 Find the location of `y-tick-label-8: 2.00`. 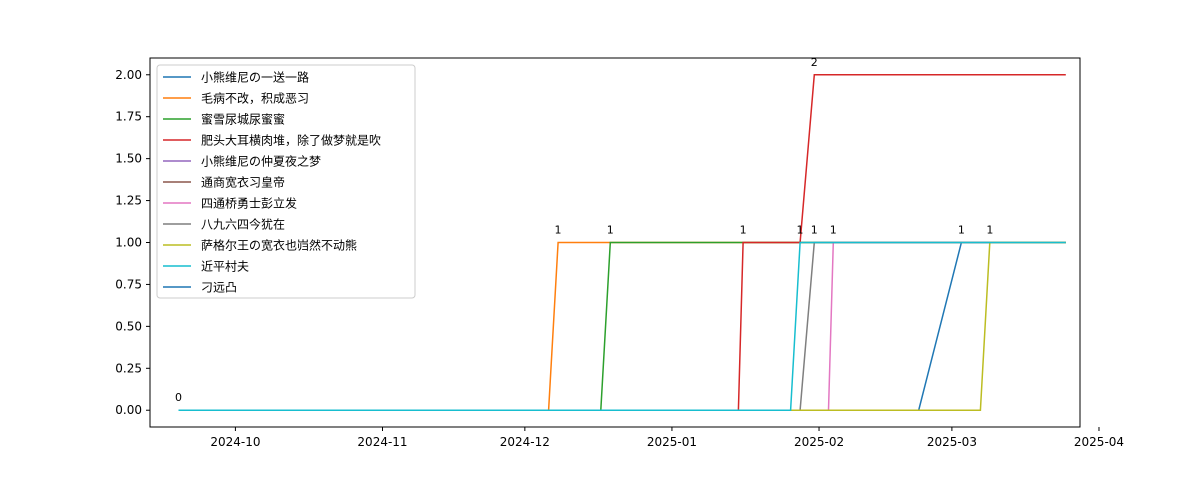

y-tick-label-8: 2.00 is located at coordinates (128, 75).